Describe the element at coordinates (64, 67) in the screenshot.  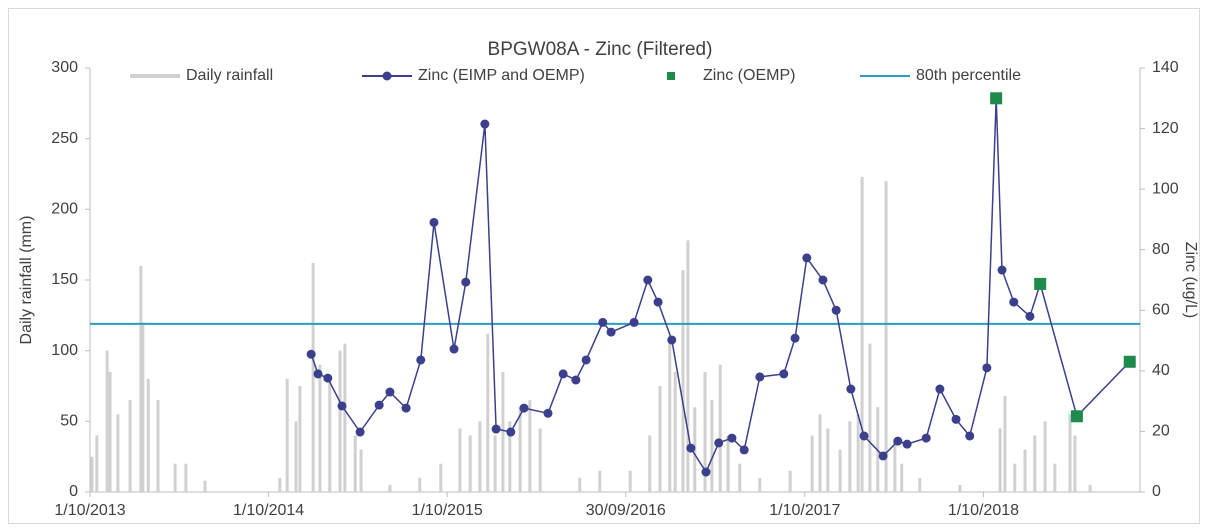
I see `y-tick-label: 300` at that location.